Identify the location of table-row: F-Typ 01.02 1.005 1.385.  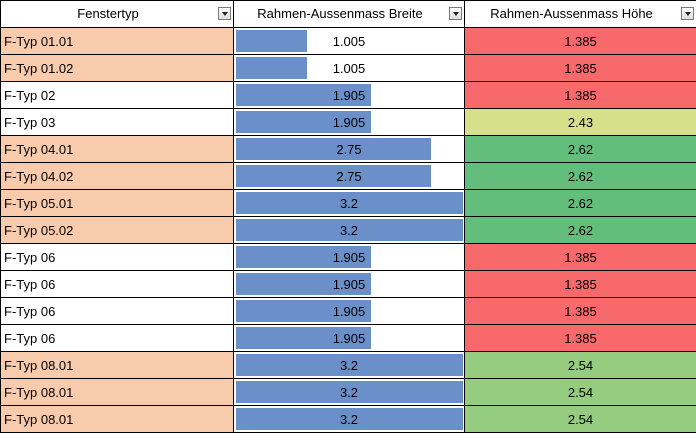
(348, 68).